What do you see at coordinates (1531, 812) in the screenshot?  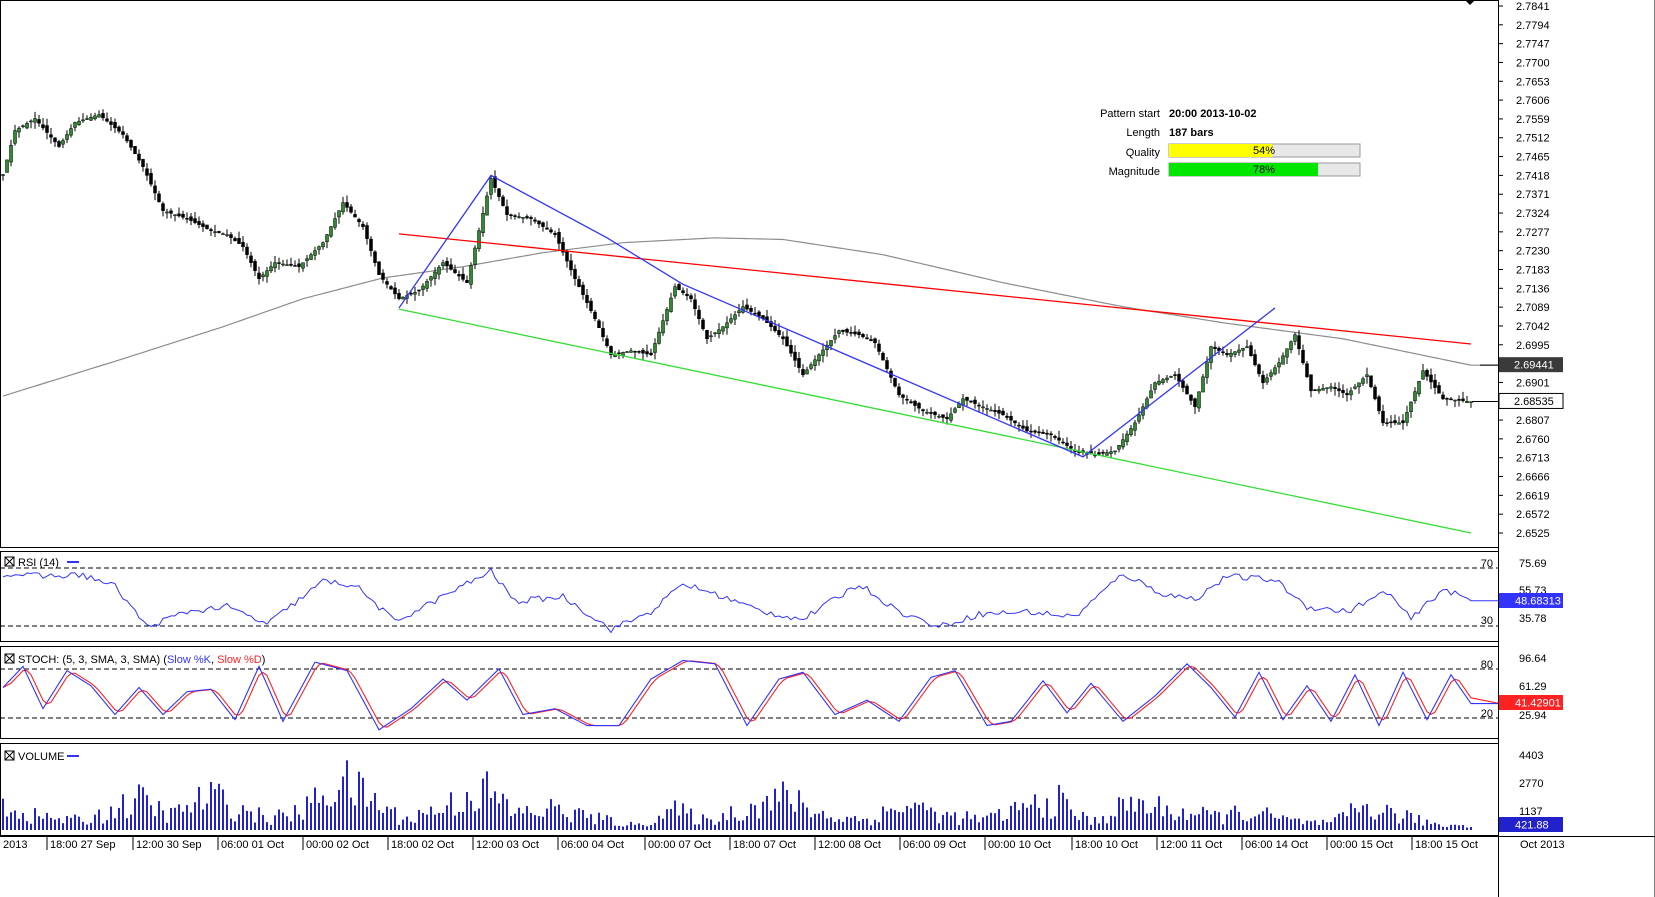 I see `volume-tick-3: 1137` at bounding box center [1531, 812].